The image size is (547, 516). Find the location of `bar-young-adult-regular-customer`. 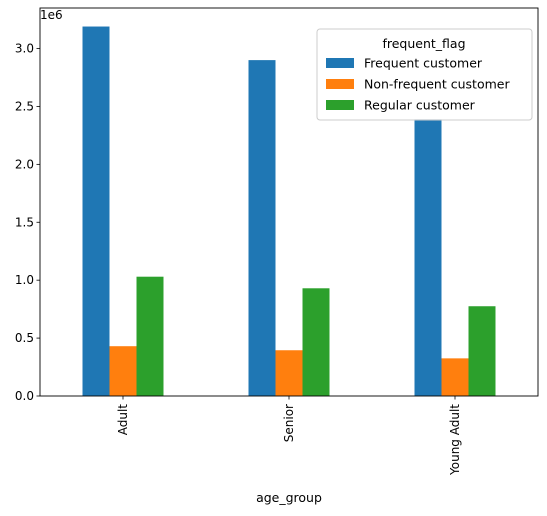

bar-young-adult-regular-customer is located at coordinates (482, 351).